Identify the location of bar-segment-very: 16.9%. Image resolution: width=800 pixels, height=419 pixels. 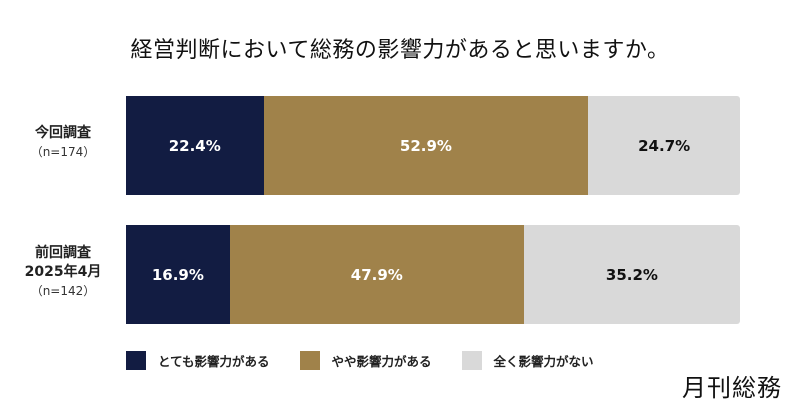
(178, 274).